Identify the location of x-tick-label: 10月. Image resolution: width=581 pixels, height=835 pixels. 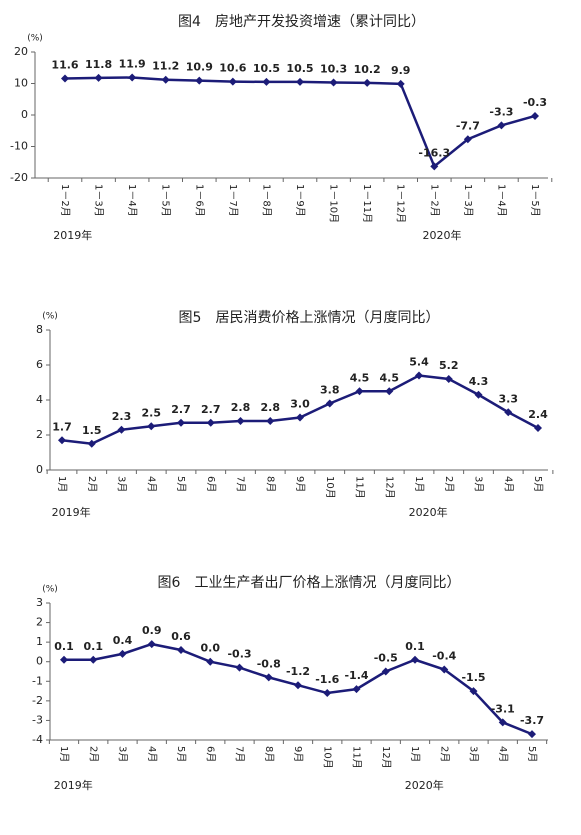
(330, 487).